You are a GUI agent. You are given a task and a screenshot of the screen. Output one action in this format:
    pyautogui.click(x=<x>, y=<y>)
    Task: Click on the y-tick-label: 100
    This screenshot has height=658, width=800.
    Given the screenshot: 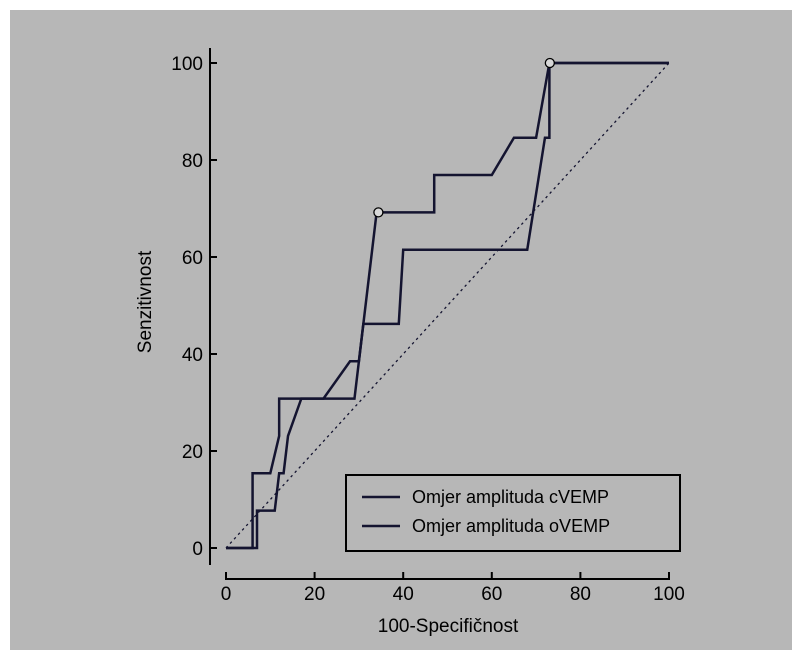 What is the action you would take?
    pyautogui.click(x=187, y=64)
    